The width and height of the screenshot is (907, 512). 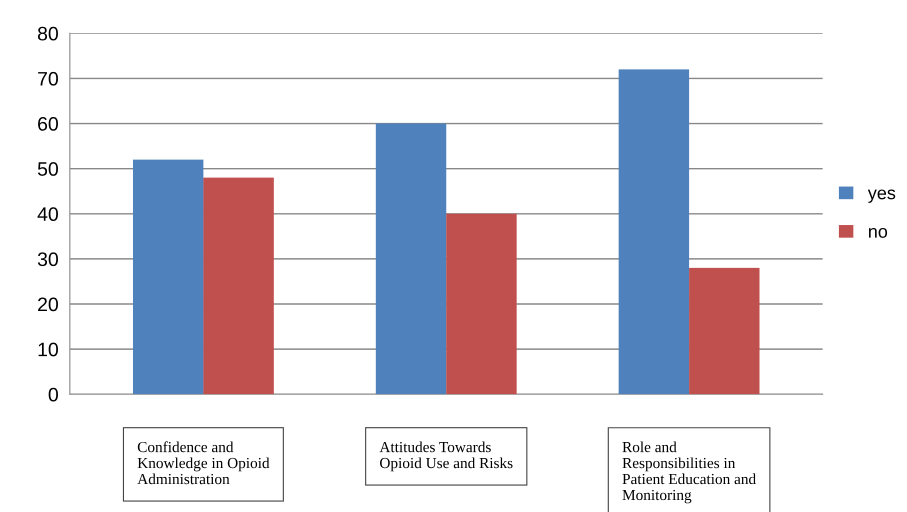 What do you see at coordinates (203, 462) in the screenshot?
I see `x-tick-label: Confidence and Knowledge in Opioid Administration` at bounding box center [203, 462].